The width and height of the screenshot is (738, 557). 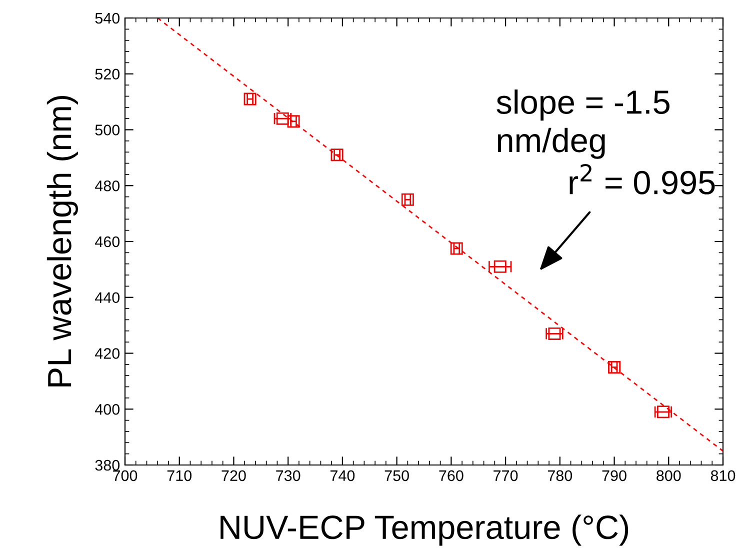 What do you see at coordinates (107, 353) in the screenshot?
I see `y-tick-label: 420` at bounding box center [107, 353].